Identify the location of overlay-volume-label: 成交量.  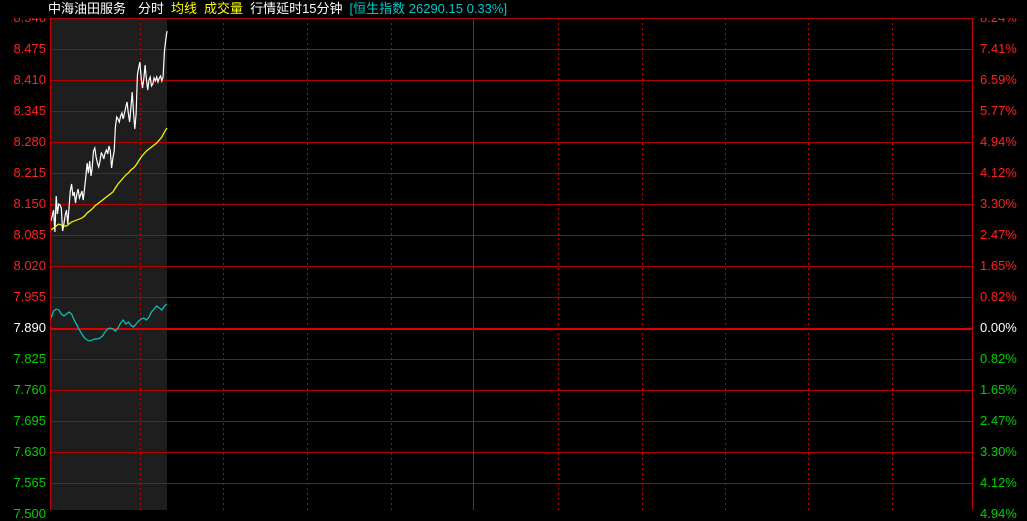
(224, 8).